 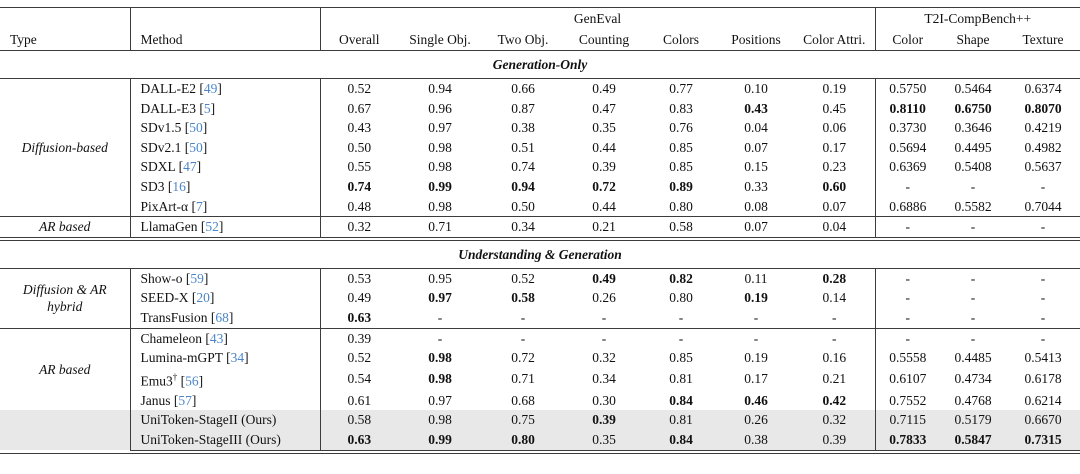 What do you see at coordinates (973, 440) in the screenshot?
I see `value-cell: 0.5847` at bounding box center [973, 440].